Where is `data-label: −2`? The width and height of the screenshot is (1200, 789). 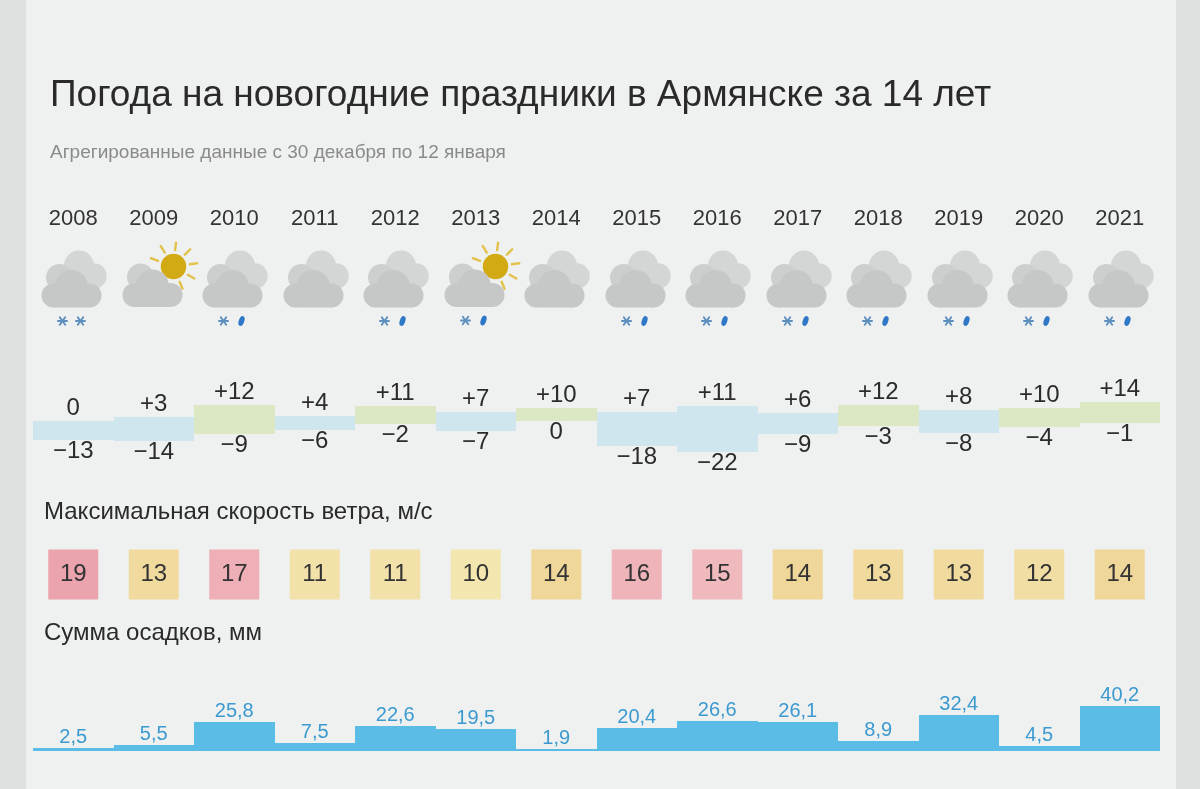
data-label: −2 is located at coordinates (395, 434).